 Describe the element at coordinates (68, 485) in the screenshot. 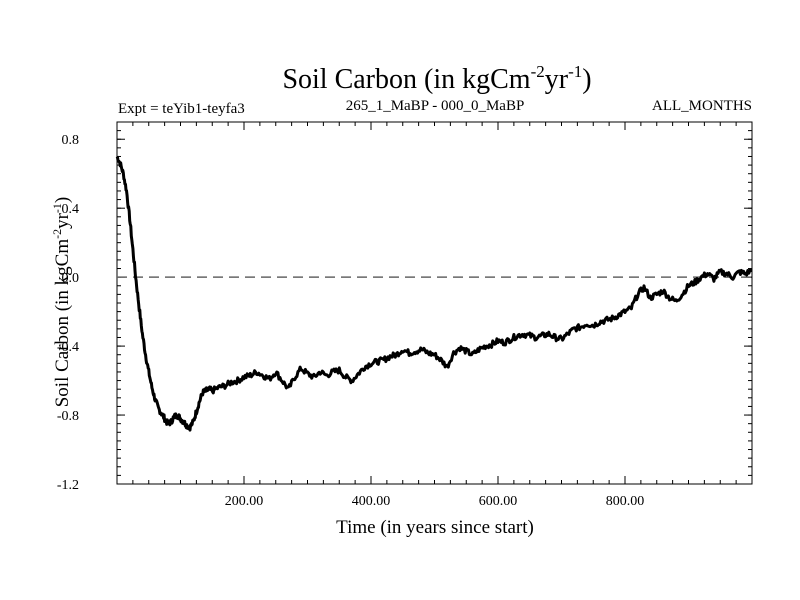

I see `y-tick-label: -1.2` at that location.